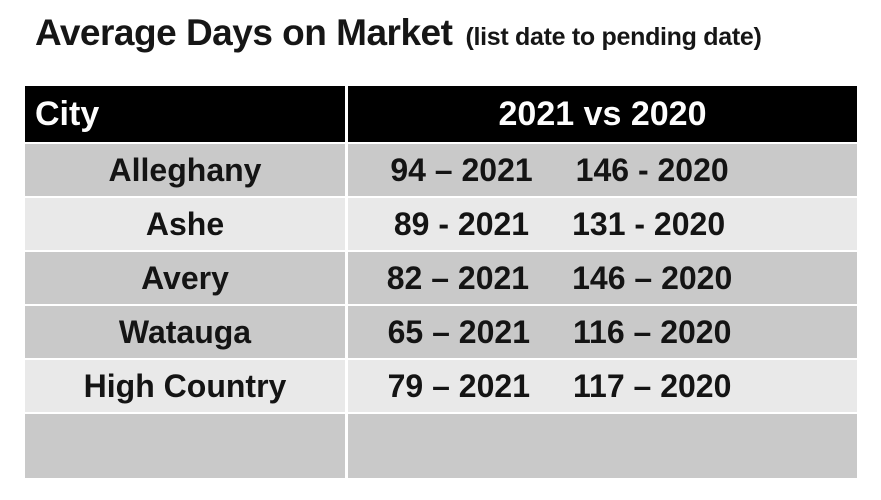 This screenshot has height=500, width=881. I want to click on table-row: Ashe 89 - 2021 131 - 2020, so click(441, 224).